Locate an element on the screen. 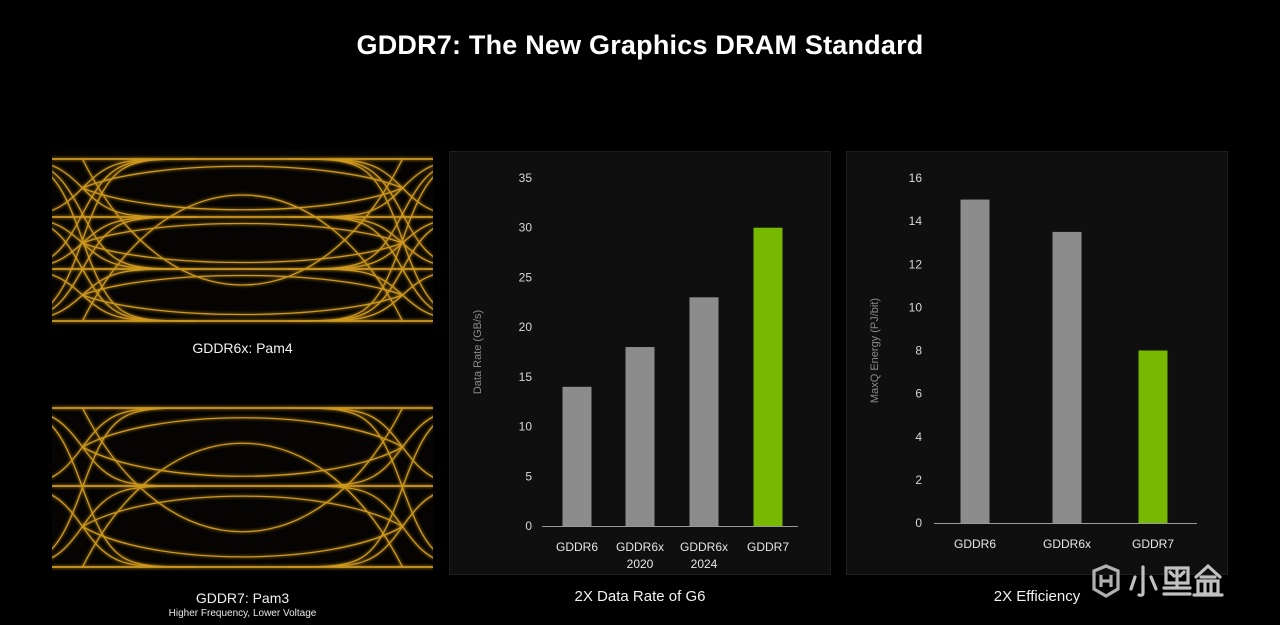 Image resolution: width=1280 pixels, height=625 pixels. y-tick-label: 20 is located at coordinates (526, 327).